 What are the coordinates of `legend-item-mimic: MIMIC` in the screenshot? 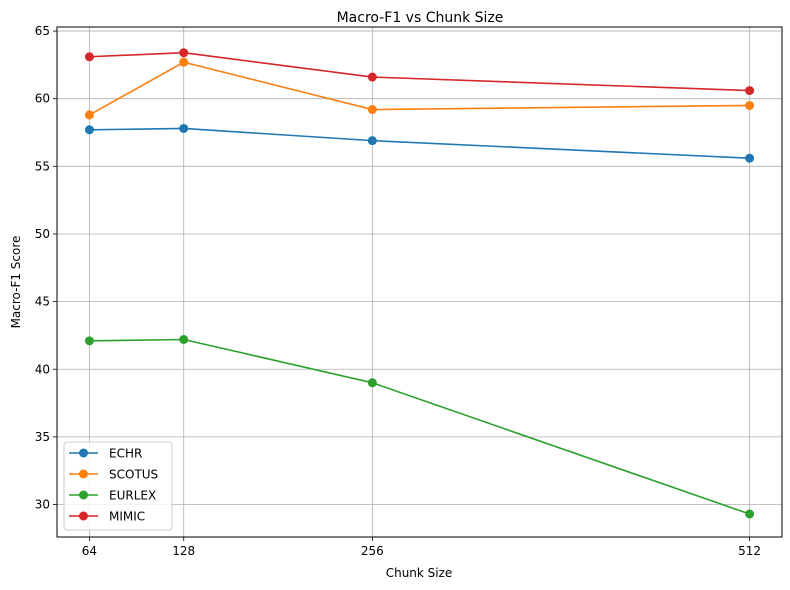 It's located at (107, 517).